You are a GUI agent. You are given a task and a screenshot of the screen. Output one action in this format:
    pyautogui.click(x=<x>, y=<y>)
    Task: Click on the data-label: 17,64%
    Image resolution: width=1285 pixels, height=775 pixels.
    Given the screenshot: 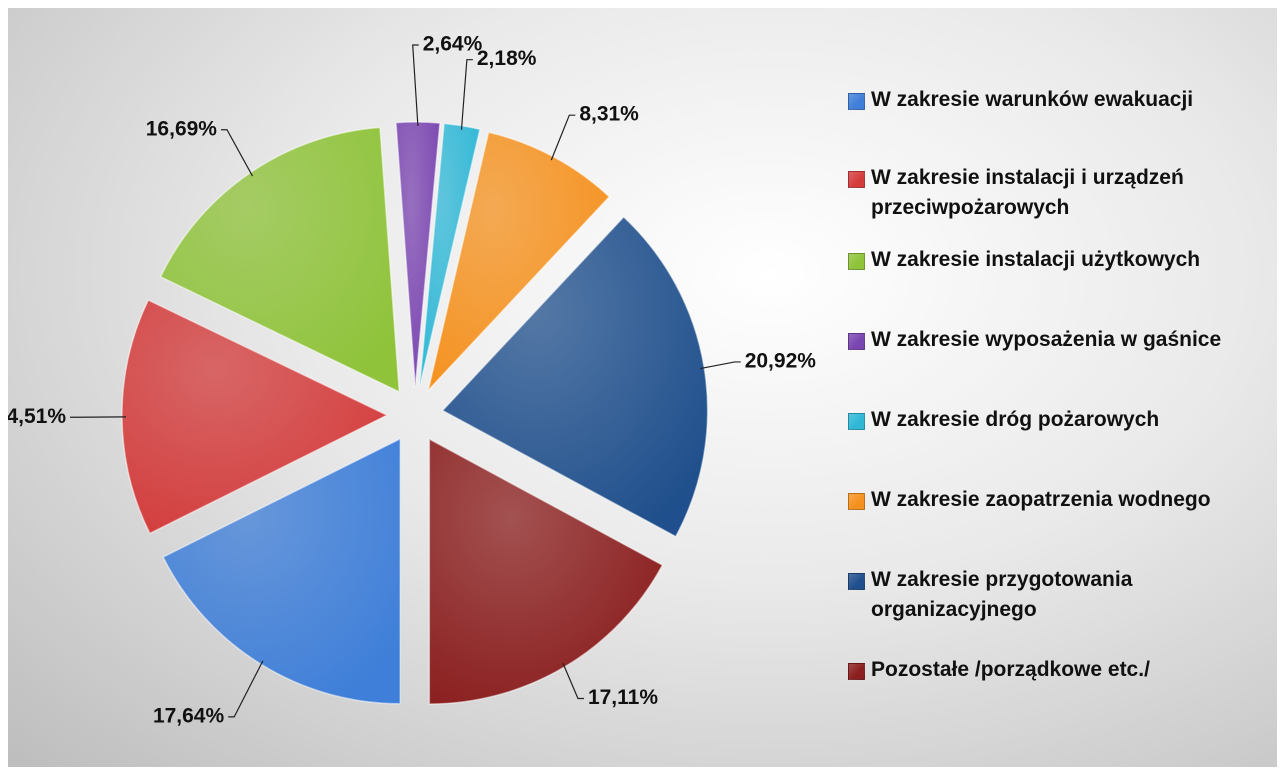 What is the action you would take?
    pyautogui.click(x=189, y=715)
    